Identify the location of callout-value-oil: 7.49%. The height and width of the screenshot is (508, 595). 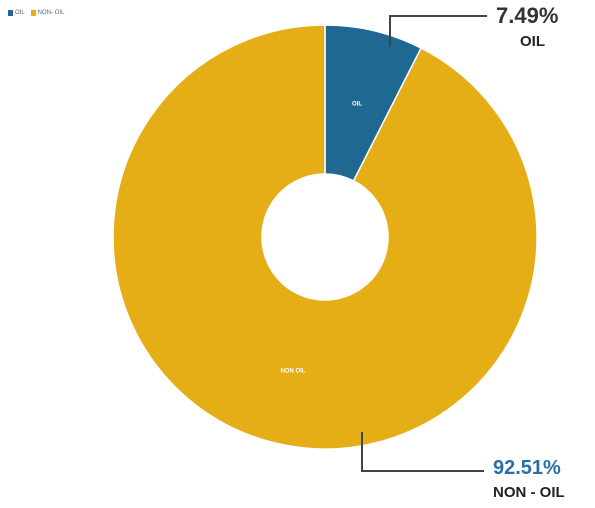
(527, 15).